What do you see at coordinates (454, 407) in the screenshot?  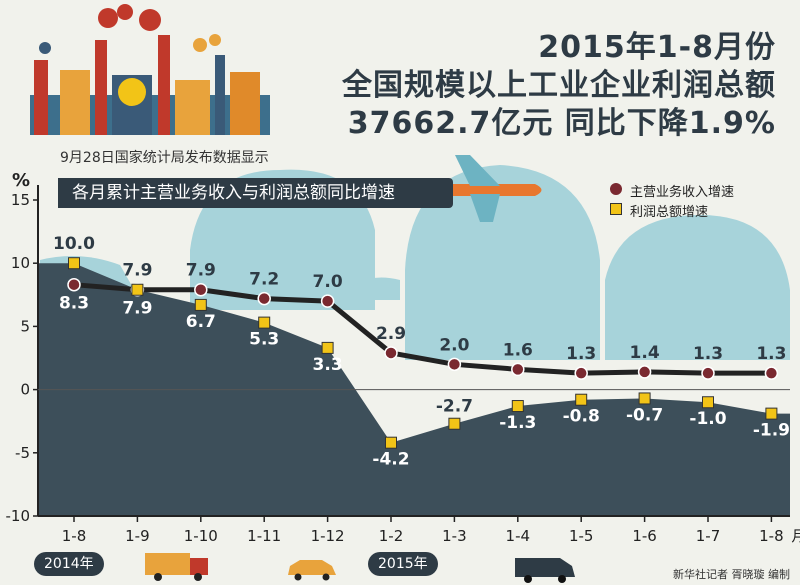 I see `profit-data-label: -2.7` at bounding box center [454, 407].